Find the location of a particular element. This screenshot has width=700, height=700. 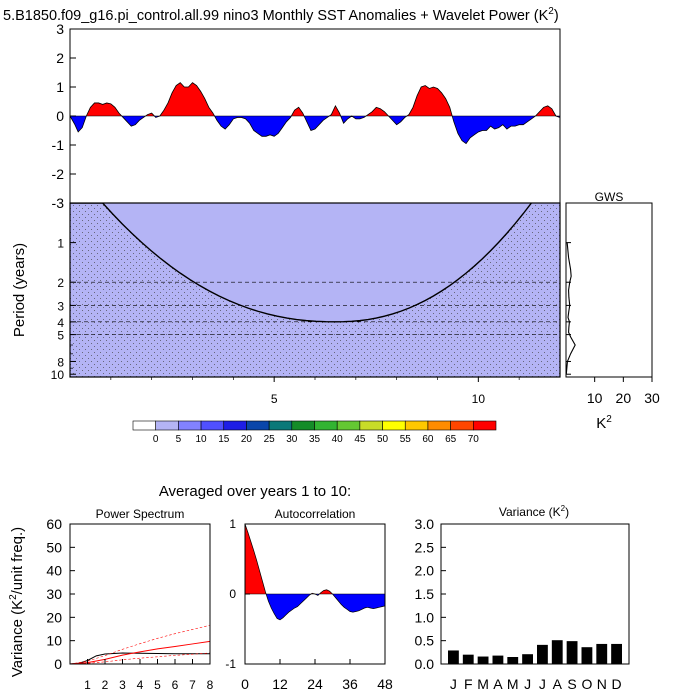

sst-y-axis: 3 2 1 0 -1 -2 -3 is located at coordinates (64, 116).